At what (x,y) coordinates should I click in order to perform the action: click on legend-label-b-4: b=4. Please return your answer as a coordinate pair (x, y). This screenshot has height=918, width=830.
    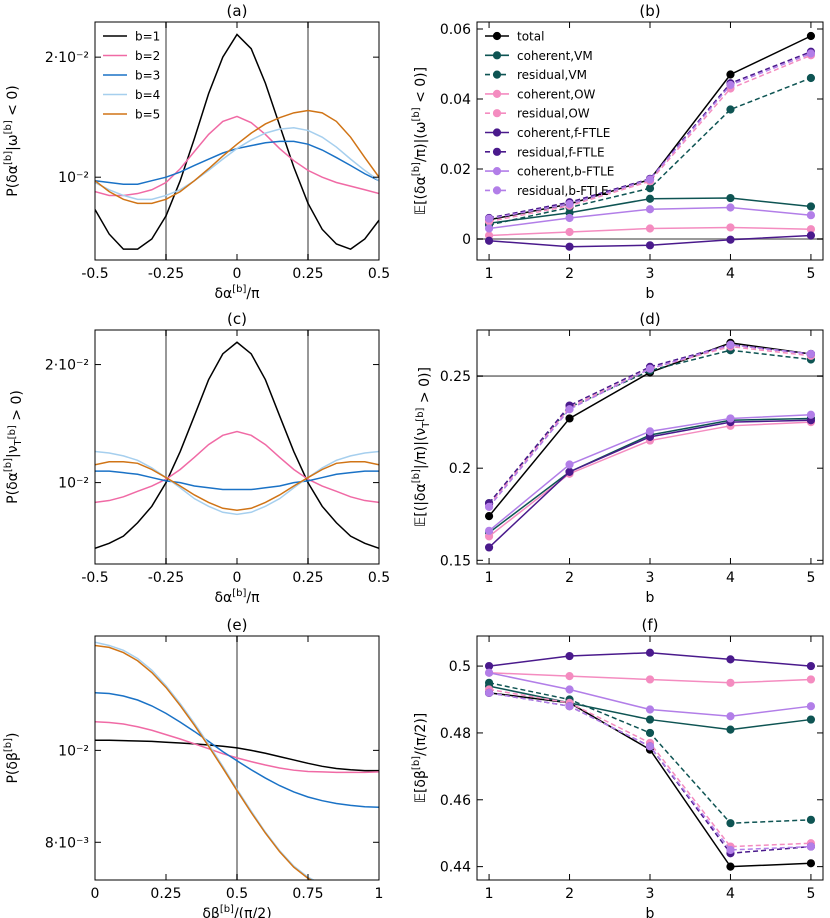
    Looking at the image, I should click on (147, 95).